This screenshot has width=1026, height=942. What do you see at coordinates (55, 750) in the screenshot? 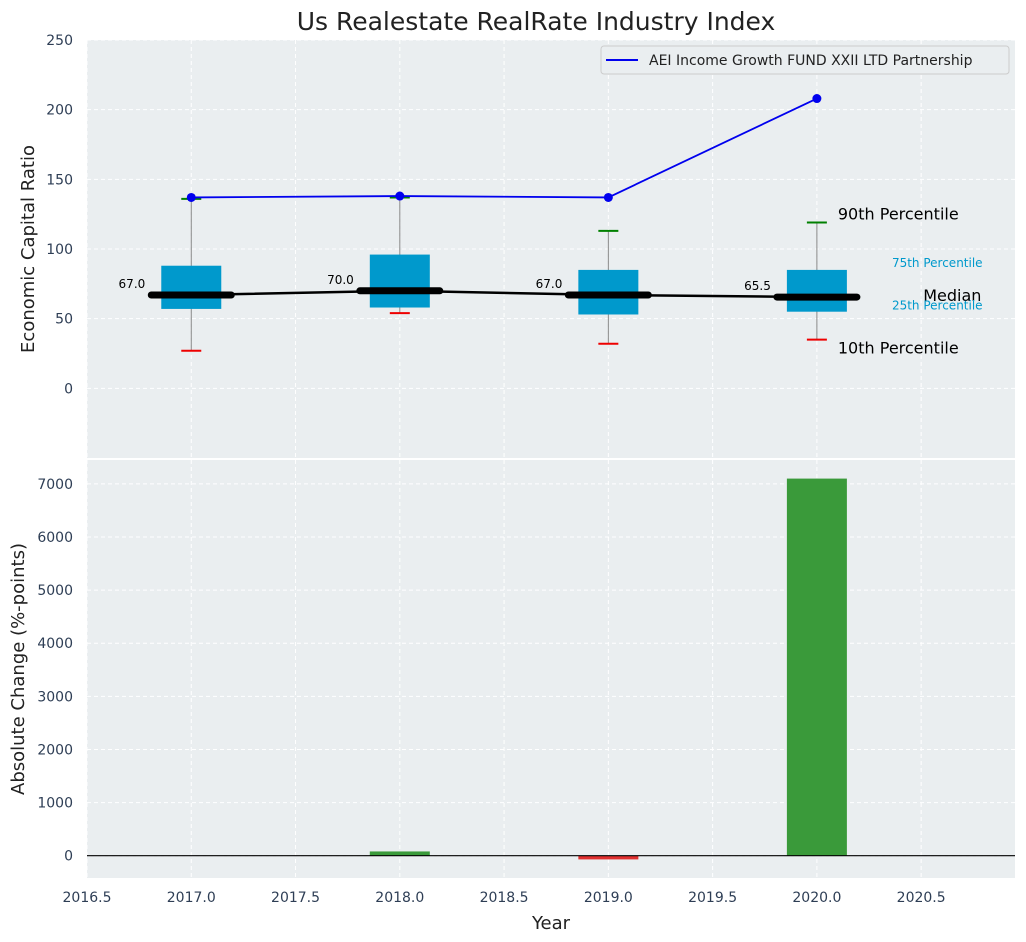
I see `bottom-y-tick-label: 2000` at bounding box center [55, 750].